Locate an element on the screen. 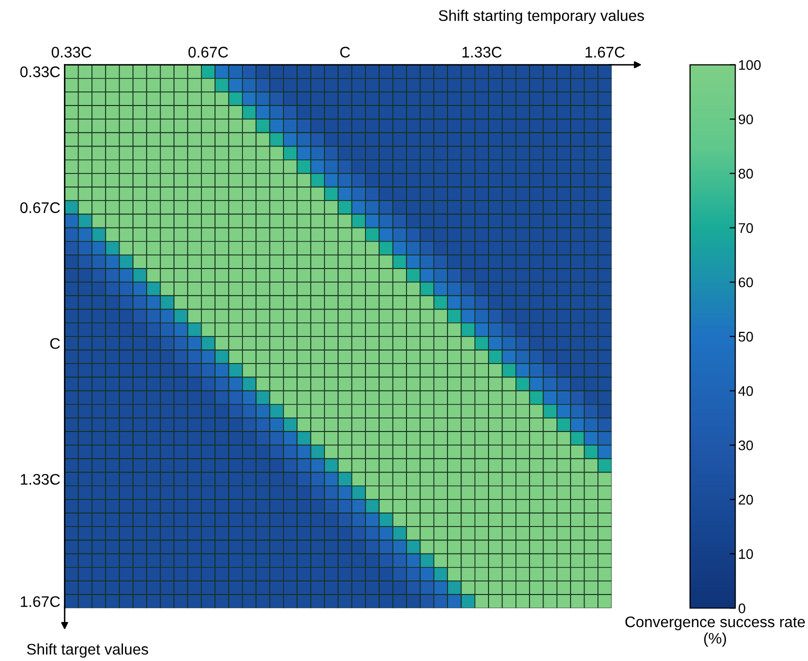  x-axis-title: Shift starting temporary values is located at coordinates (541, 17).